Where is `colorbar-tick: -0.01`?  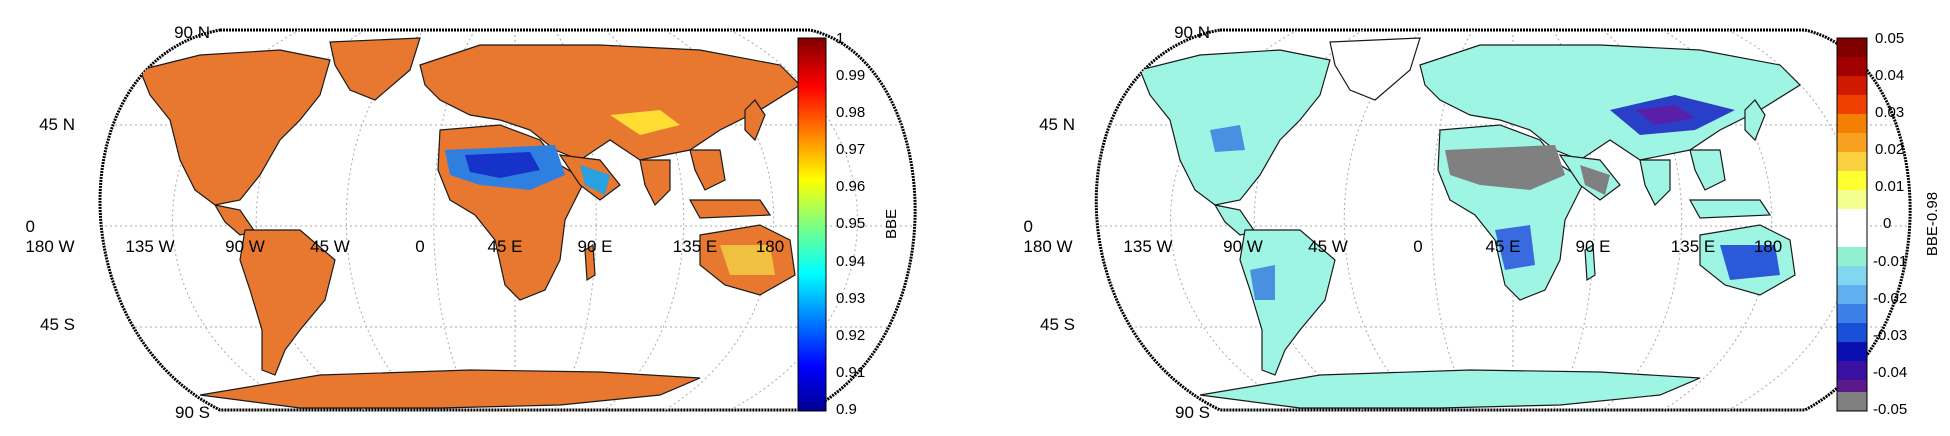
colorbar-tick: -0.01 is located at coordinates (1890, 261).